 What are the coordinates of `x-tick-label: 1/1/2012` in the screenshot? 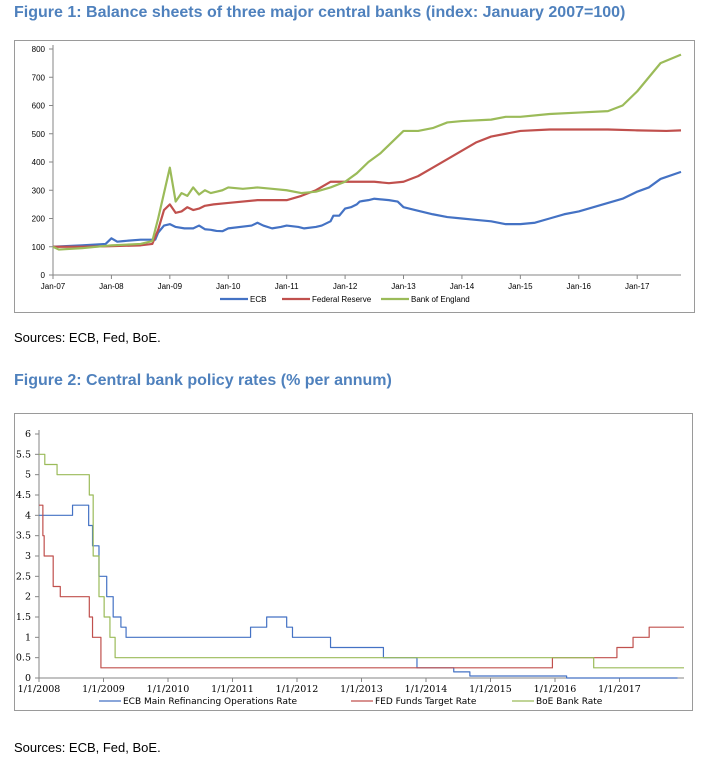 It's located at (297, 689).